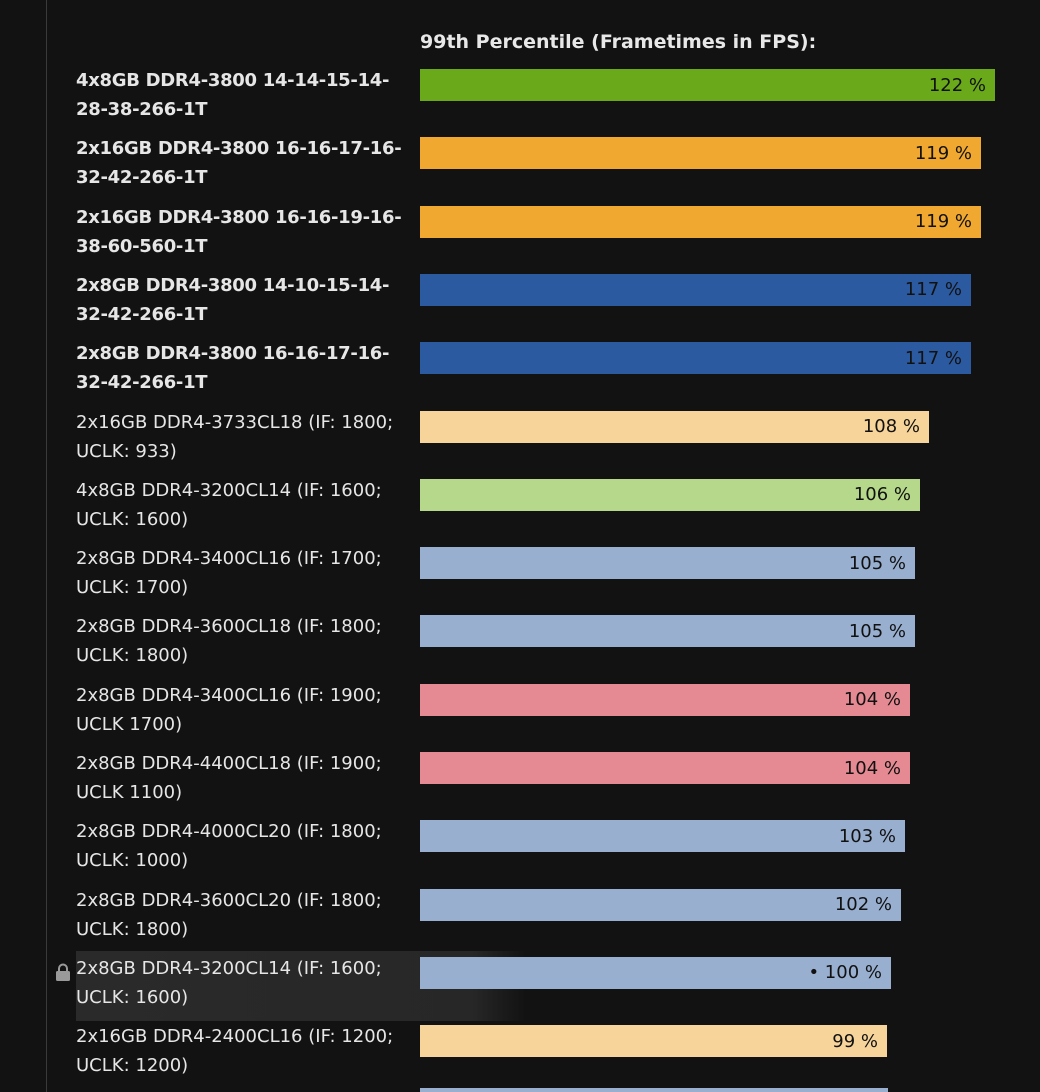 Image resolution: width=1040 pixels, height=1092 pixels. Describe the element at coordinates (63, 972) in the screenshot. I see `lock-icon` at that location.